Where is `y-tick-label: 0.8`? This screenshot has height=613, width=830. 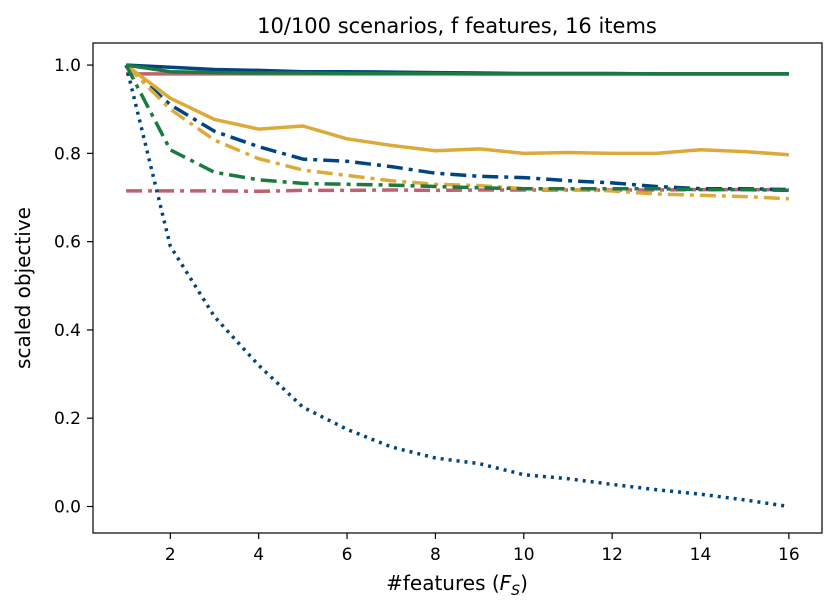
y-tick-label: 0.8 is located at coordinates (67, 154).